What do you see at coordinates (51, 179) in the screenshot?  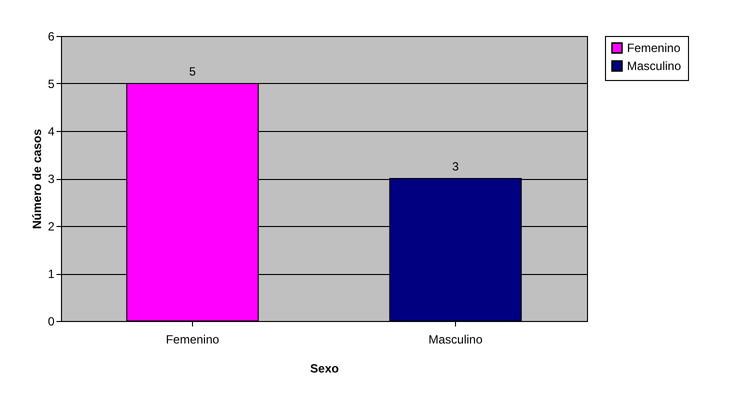 I see `y-tick-label: 3` at bounding box center [51, 179].